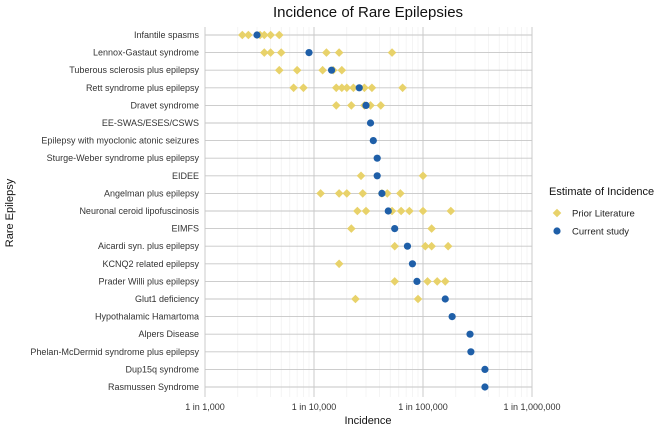  What do you see at coordinates (367, 421) in the screenshot?
I see `x-axis-title: Incidence` at bounding box center [367, 421].